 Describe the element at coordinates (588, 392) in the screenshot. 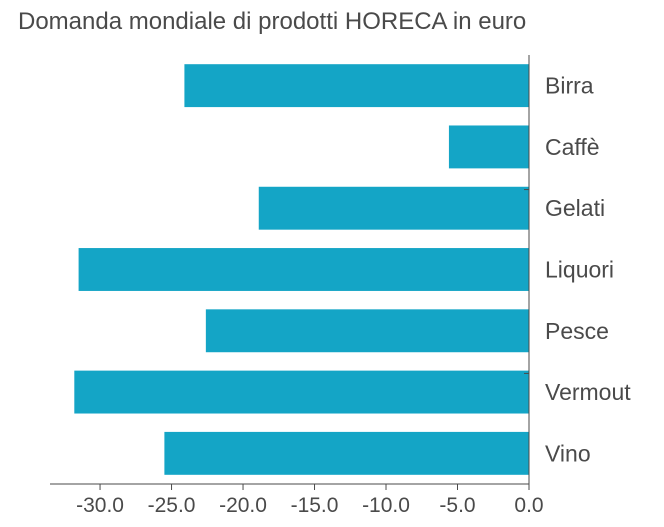

I see `category-label: Vermout` at that location.